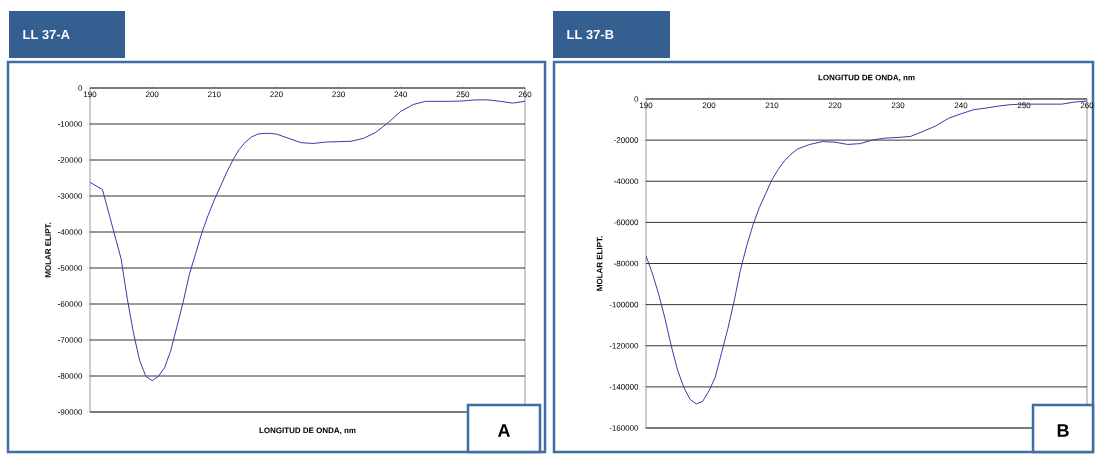  I want to click on chart-title: LL 37-A, so click(46, 34).